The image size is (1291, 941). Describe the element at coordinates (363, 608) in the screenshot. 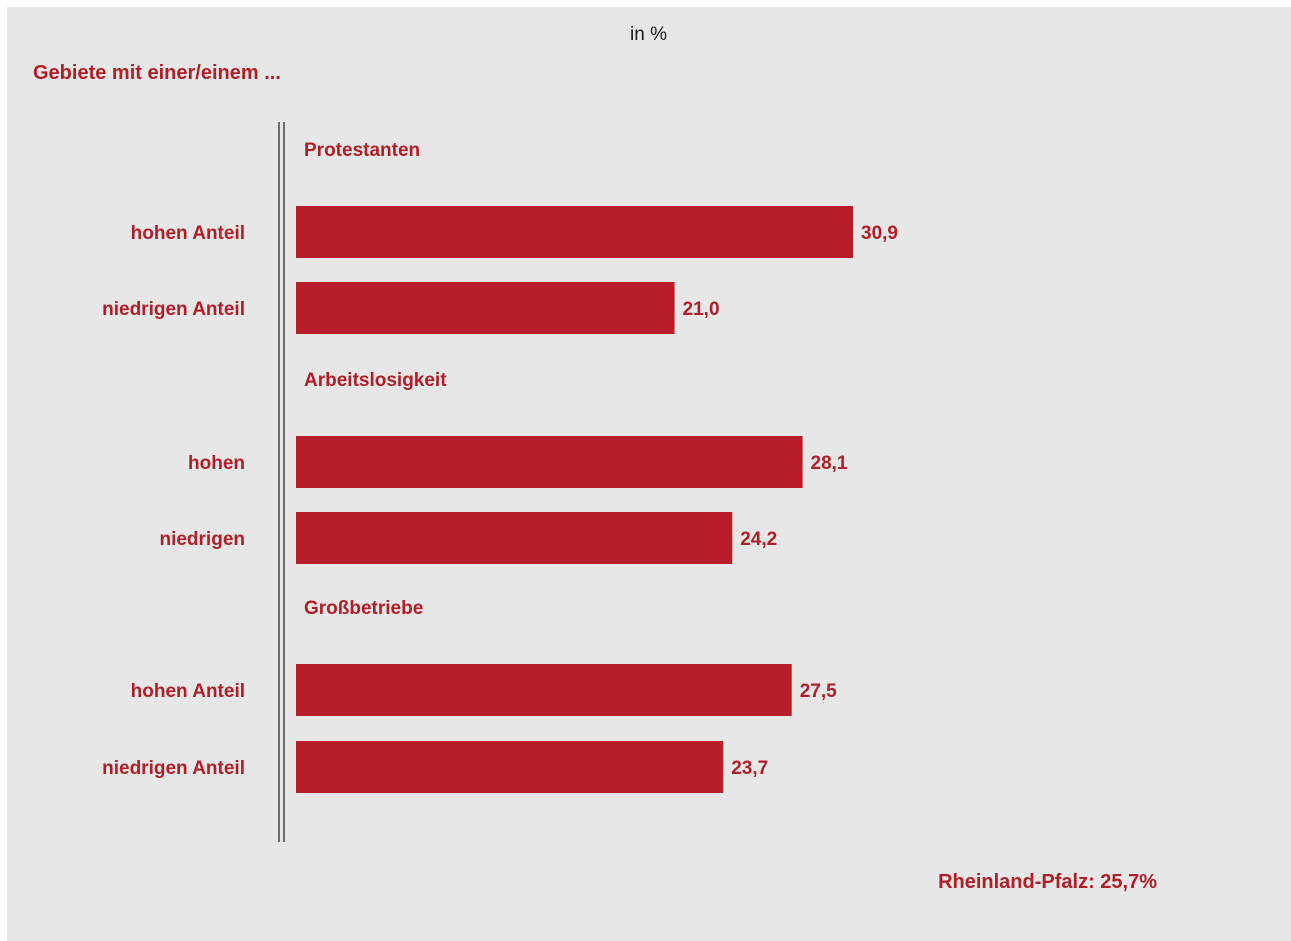

I see `group-title: Großbetriebe` at that location.